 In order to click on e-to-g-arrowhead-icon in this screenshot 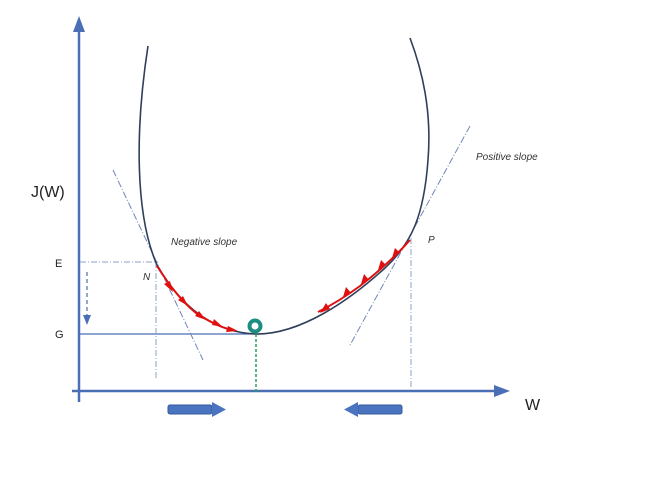, I will do `click(87, 320)`.